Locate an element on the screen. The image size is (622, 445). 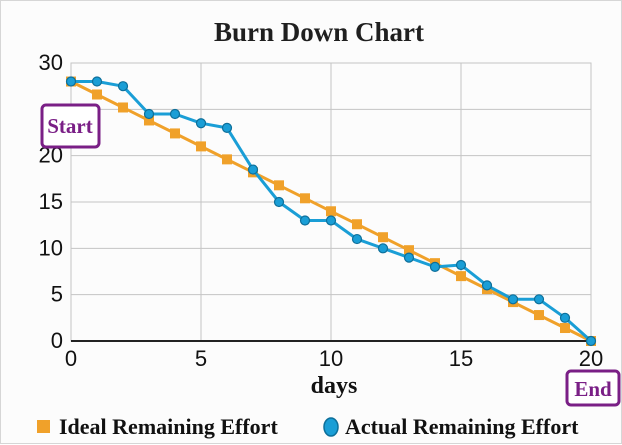
y-tick-label: 15 is located at coordinates (51, 201).